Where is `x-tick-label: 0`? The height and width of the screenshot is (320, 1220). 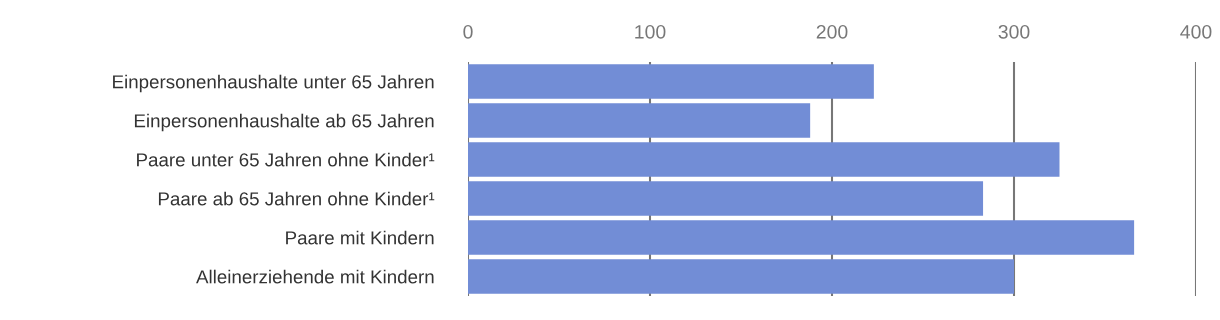
x-tick-label: 0 is located at coordinates (468, 31).